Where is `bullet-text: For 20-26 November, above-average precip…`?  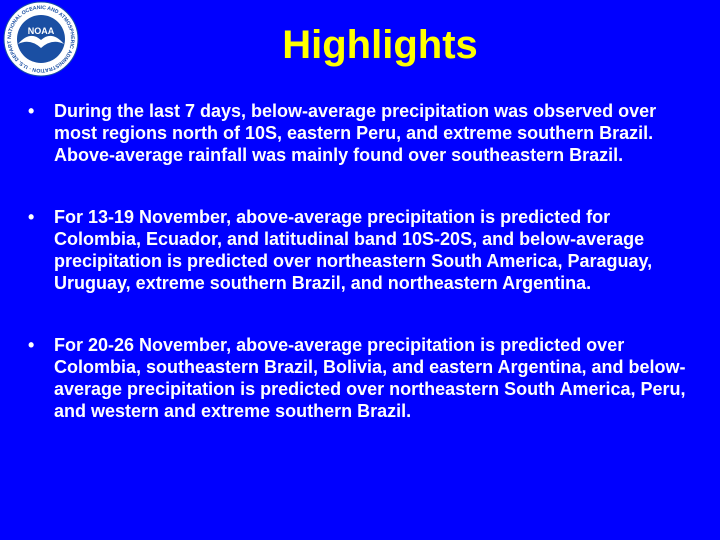 bullet-text: For 20-26 November, above-average precip… is located at coordinates (370, 378).